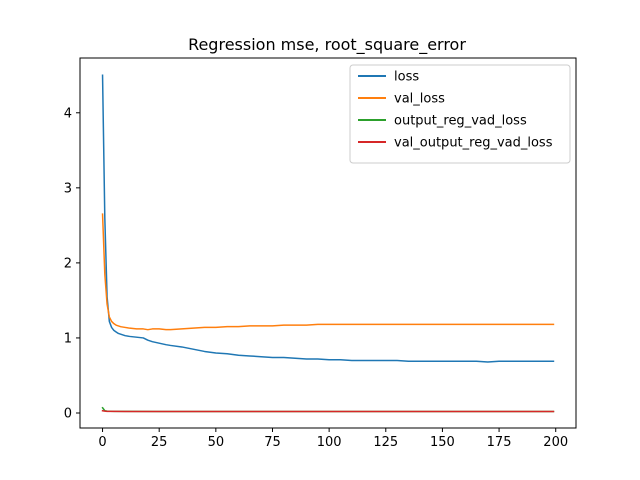  Describe the element at coordinates (327, 45) in the screenshot. I see `chart-title: Regression mse, root_square_error` at that location.